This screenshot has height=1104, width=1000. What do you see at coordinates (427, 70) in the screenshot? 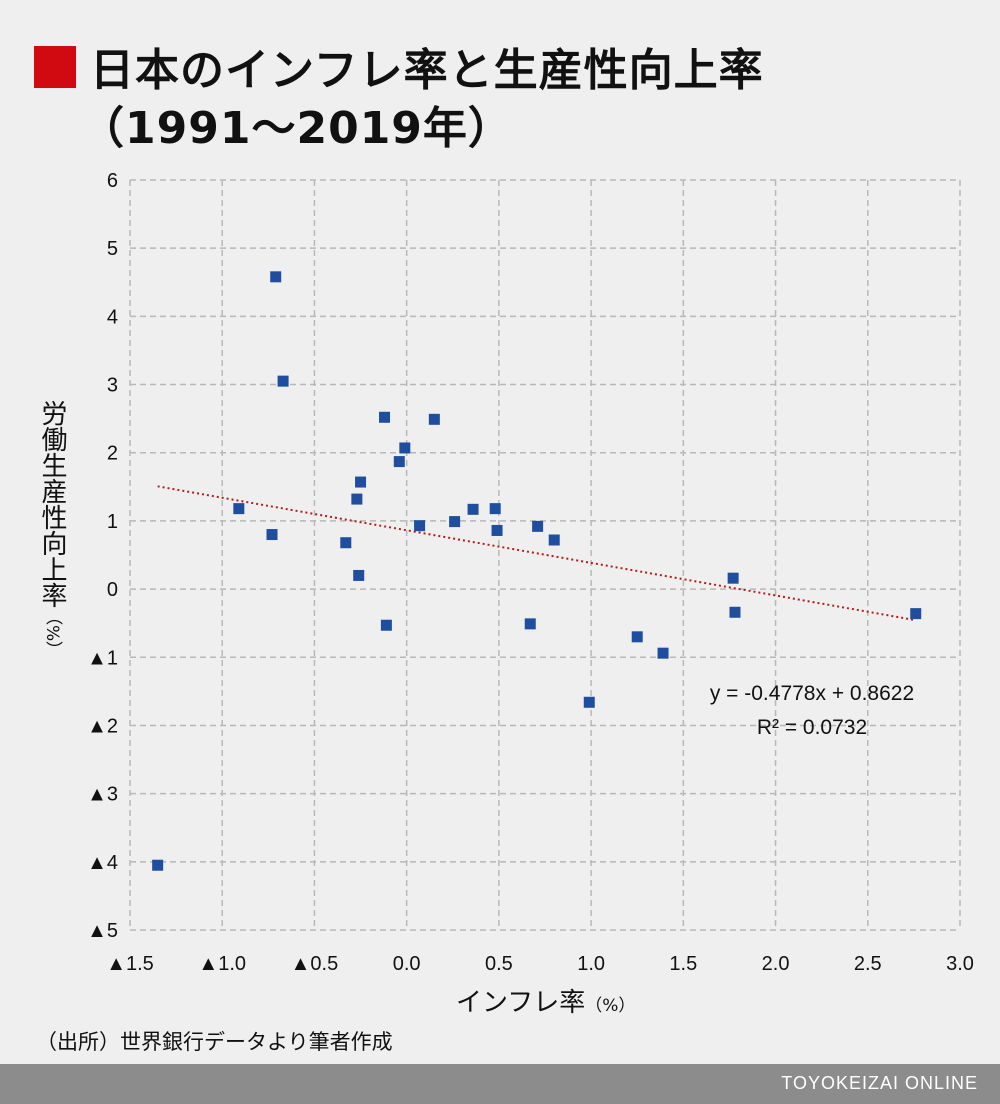
I see `chart-title-line1: 日本のインフレ率と生産性向上率` at bounding box center [427, 70].